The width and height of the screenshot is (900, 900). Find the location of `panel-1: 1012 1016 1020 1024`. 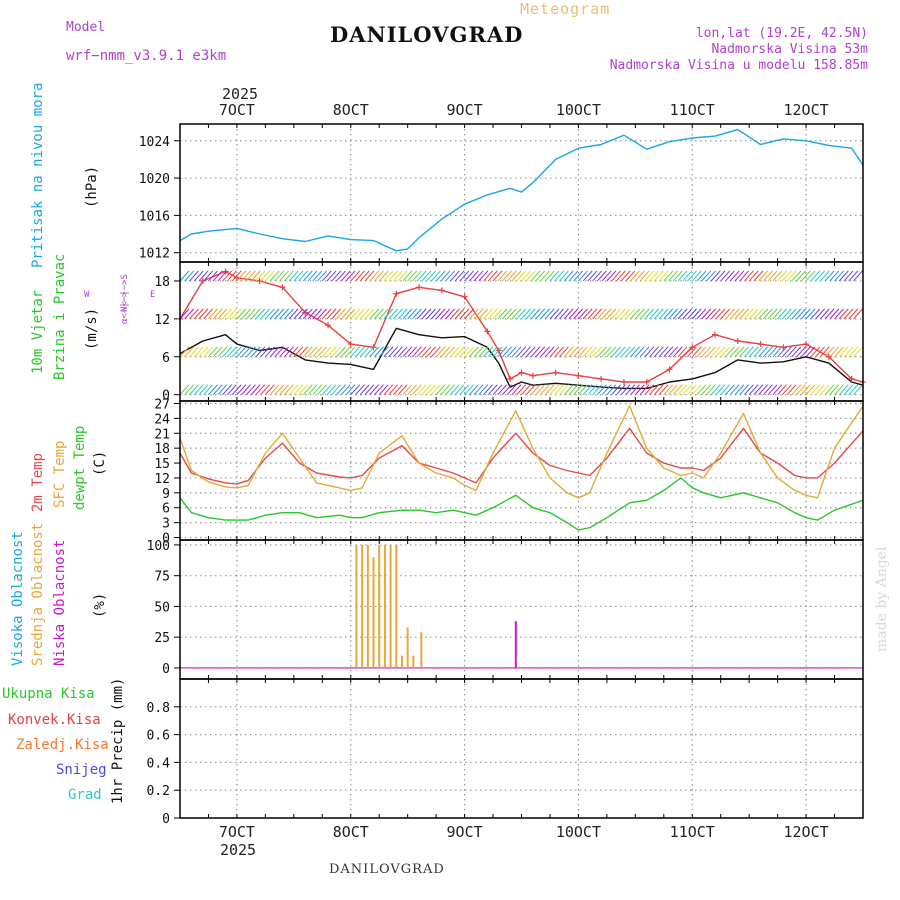

panel-1: 1012 1016 1020 1024 is located at coordinates (501, 193).